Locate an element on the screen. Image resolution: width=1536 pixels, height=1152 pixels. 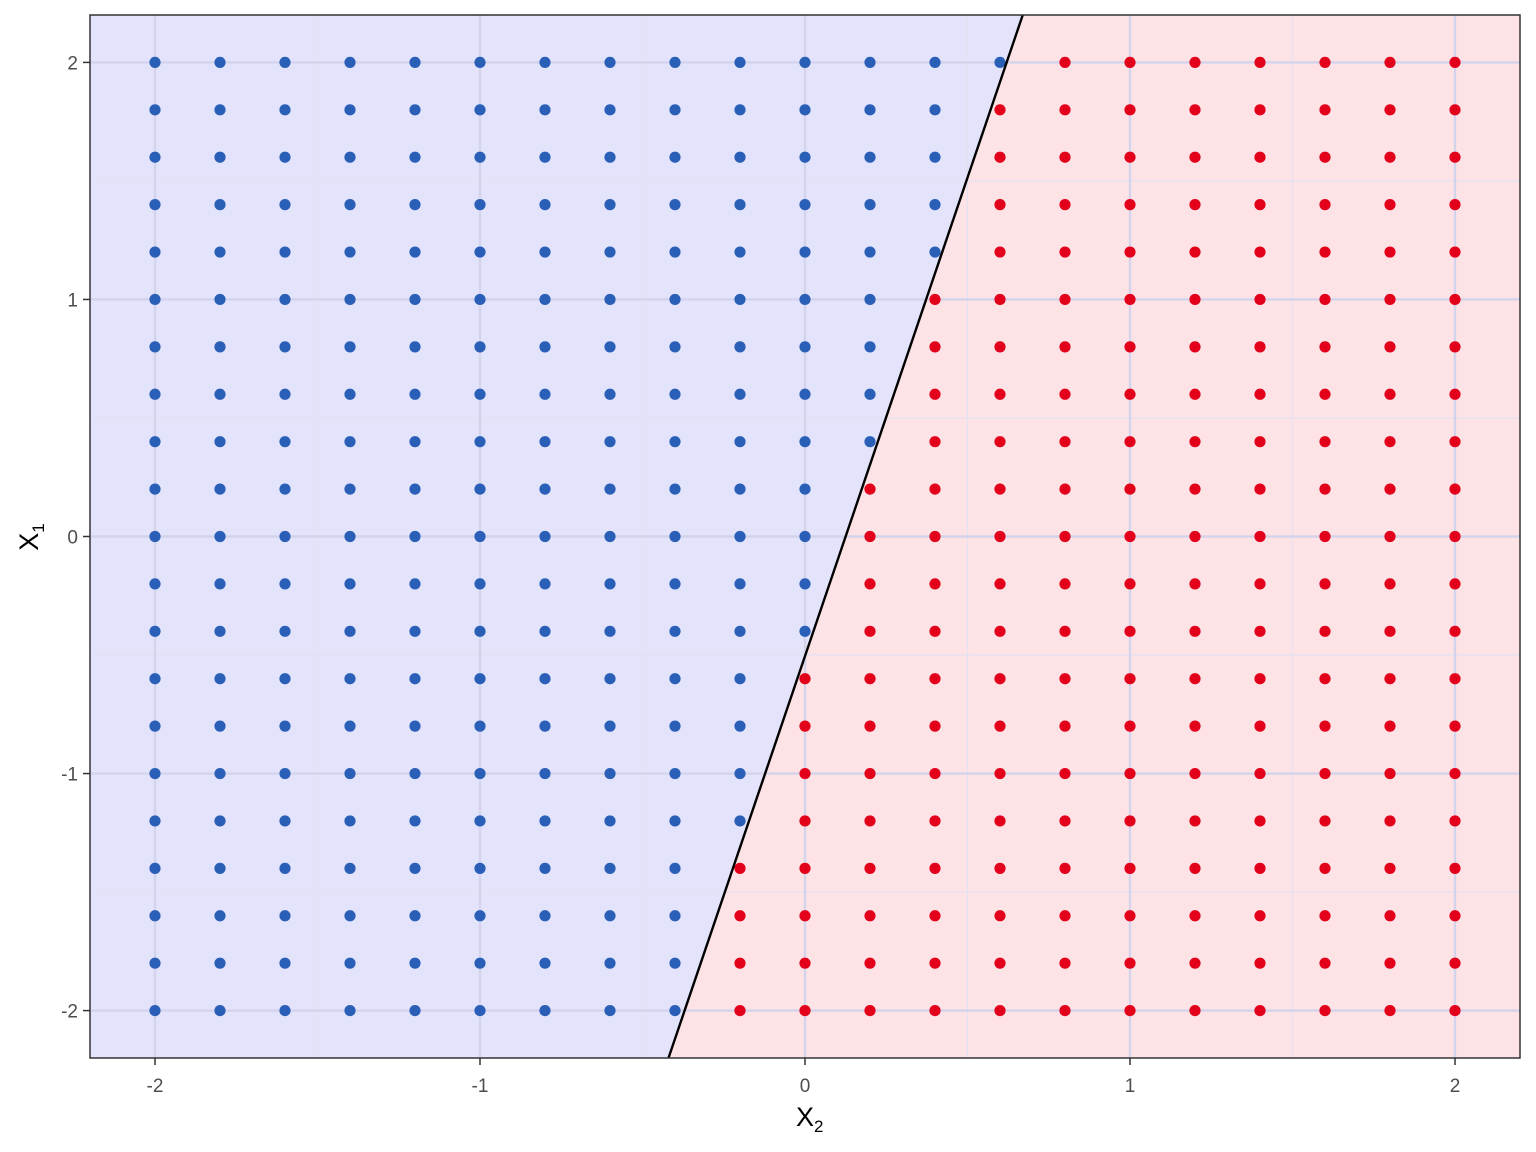
x-tick-label: 0 is located at coordinates (805, 1086).